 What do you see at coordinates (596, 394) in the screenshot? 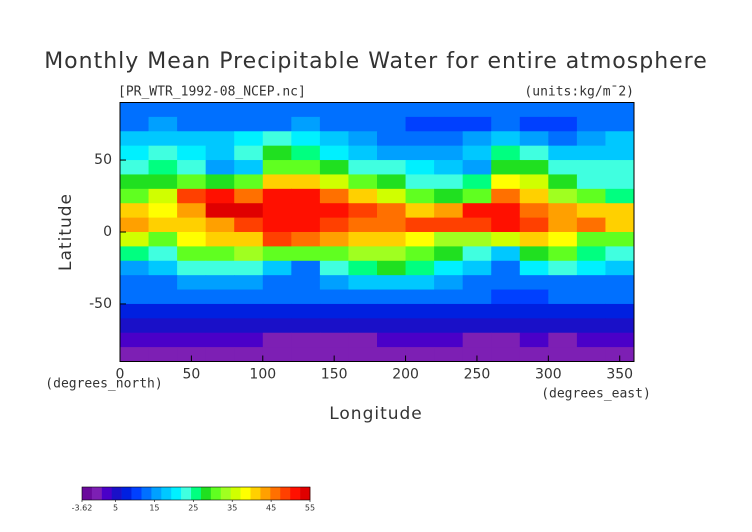
I see `x-unit: (degrees_east)` at bounding box center [596, 394].